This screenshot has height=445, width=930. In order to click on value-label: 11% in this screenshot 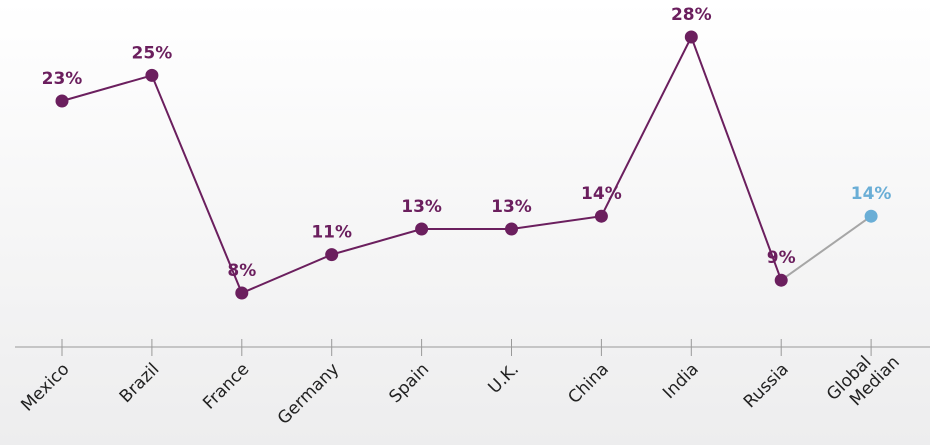, I will do `click(331, 233)`.